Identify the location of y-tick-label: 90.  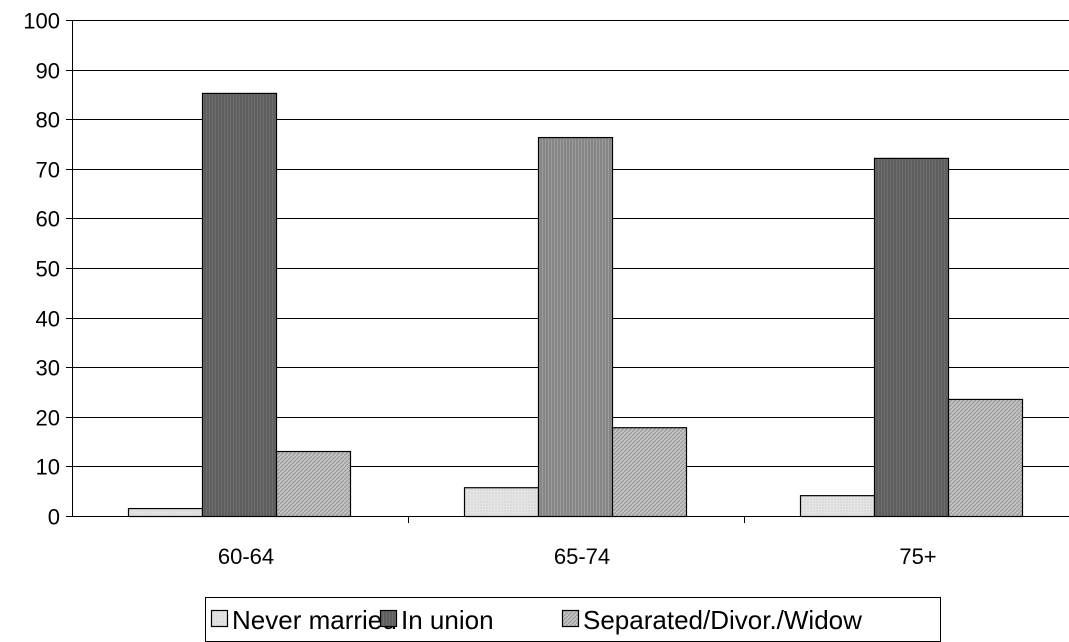
(48, 71).